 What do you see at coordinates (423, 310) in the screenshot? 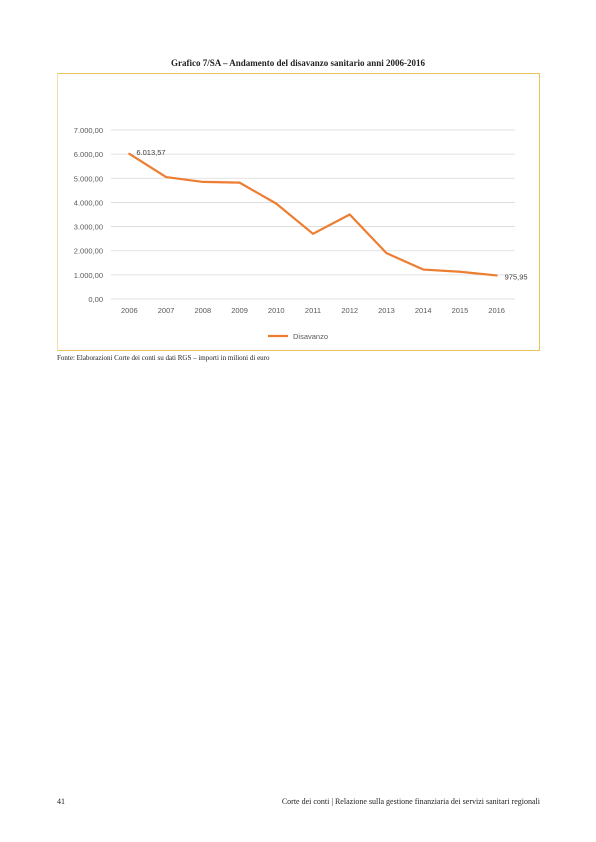
I see `x-tick-label: 2014` at bounding box center [423, 310].